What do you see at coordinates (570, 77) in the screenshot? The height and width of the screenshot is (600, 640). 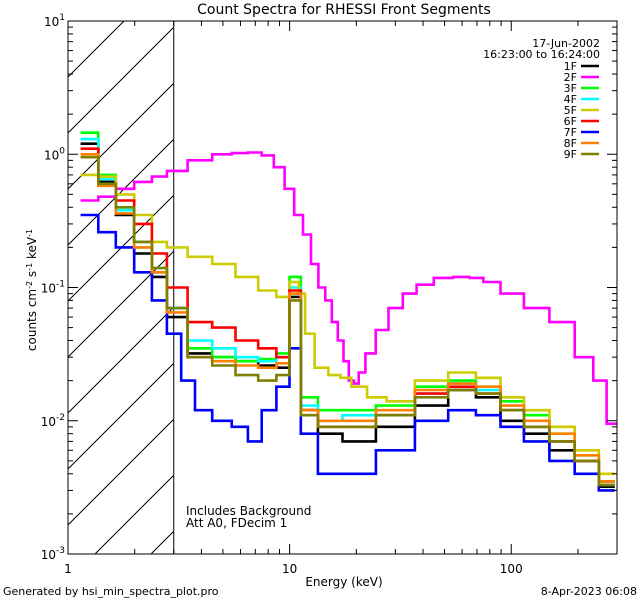 I see `legend-label-2F: 2F` at bounding box center [570, 77].